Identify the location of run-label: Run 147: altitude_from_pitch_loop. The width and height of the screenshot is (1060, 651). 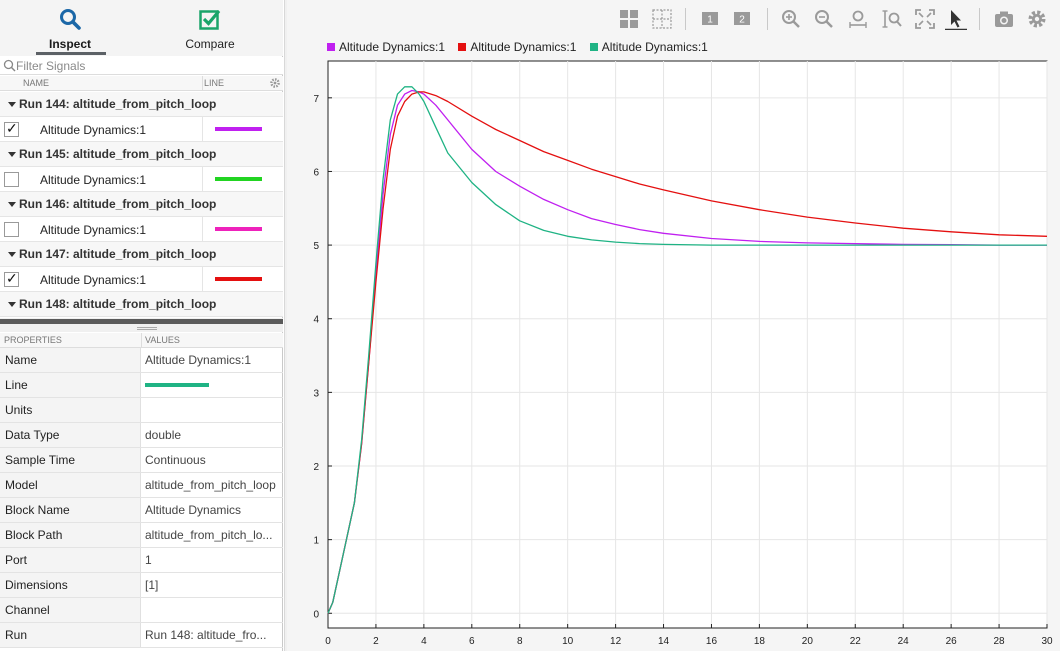
(118, 254).